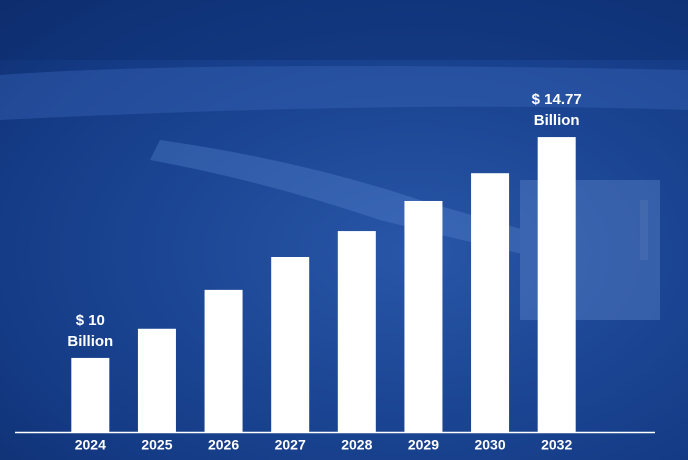 The height and width of the screenshot is (460, 688). I want to click on x-tick-label: 2025, so click(156, 445).